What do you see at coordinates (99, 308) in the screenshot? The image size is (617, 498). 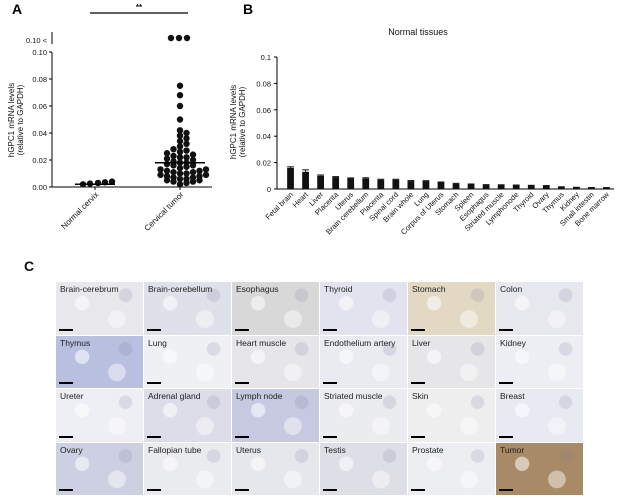 I see `histology-tile: Brain-cerebrum` at bounding box center [99, 308].